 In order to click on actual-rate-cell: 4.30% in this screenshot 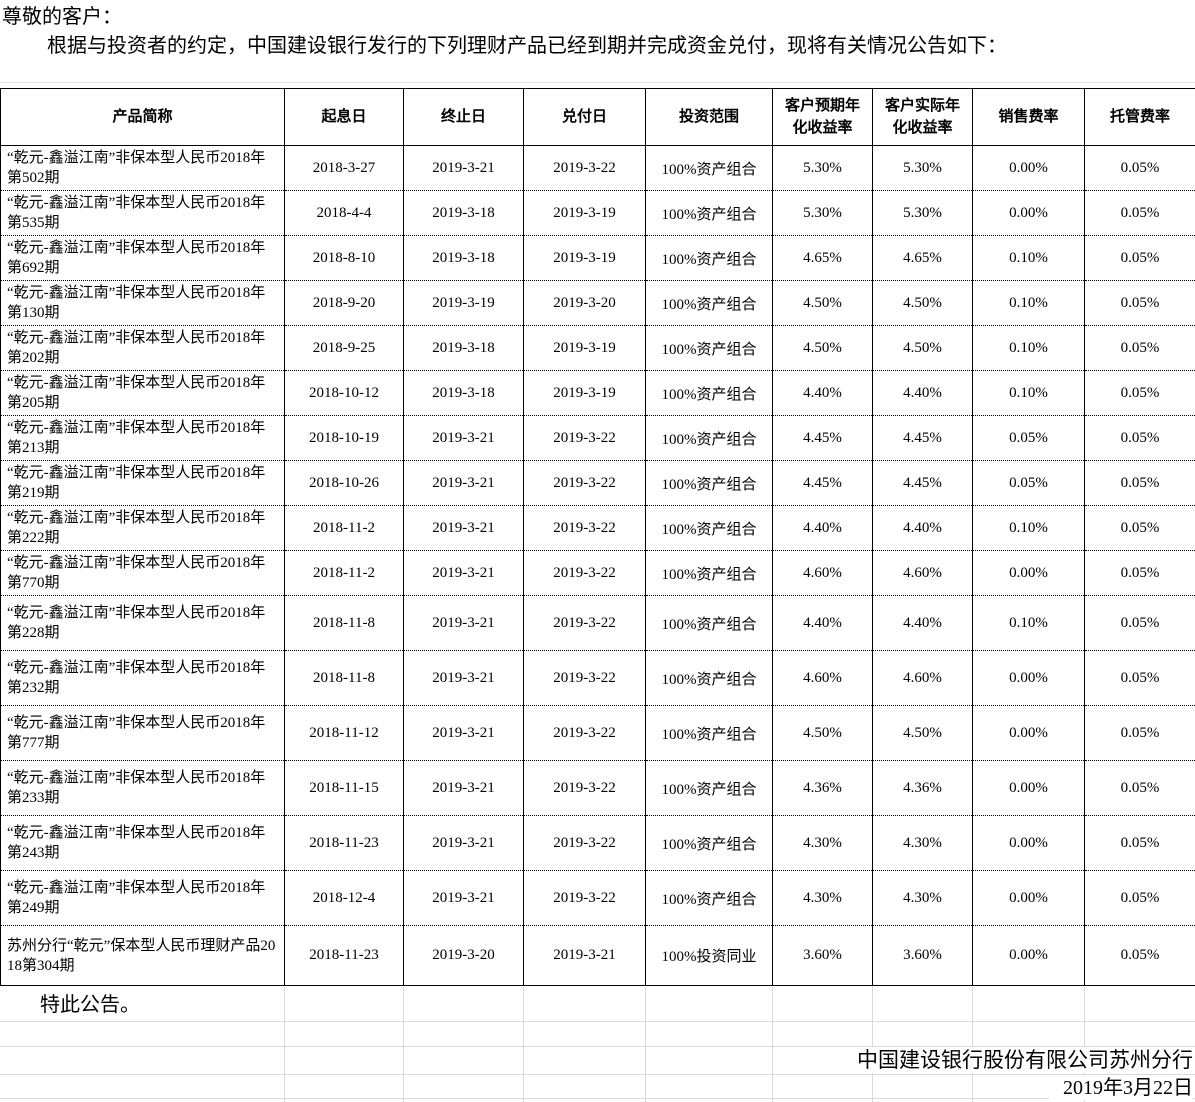, I will do `click(923, 843)`.